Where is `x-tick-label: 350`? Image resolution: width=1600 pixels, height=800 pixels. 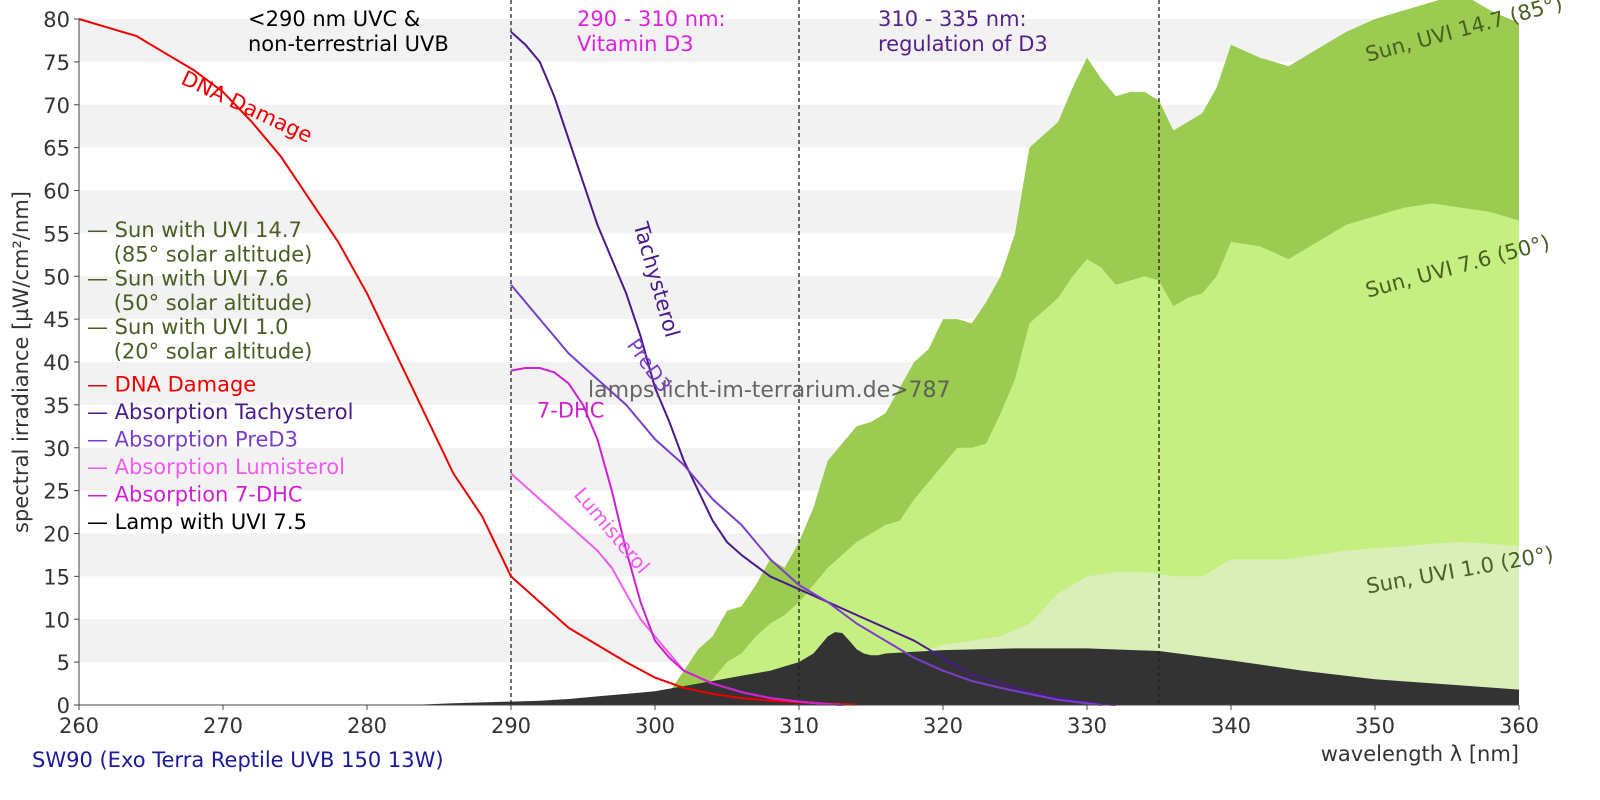 x-tick-label: 350 is located at coordinates (1375, 726).